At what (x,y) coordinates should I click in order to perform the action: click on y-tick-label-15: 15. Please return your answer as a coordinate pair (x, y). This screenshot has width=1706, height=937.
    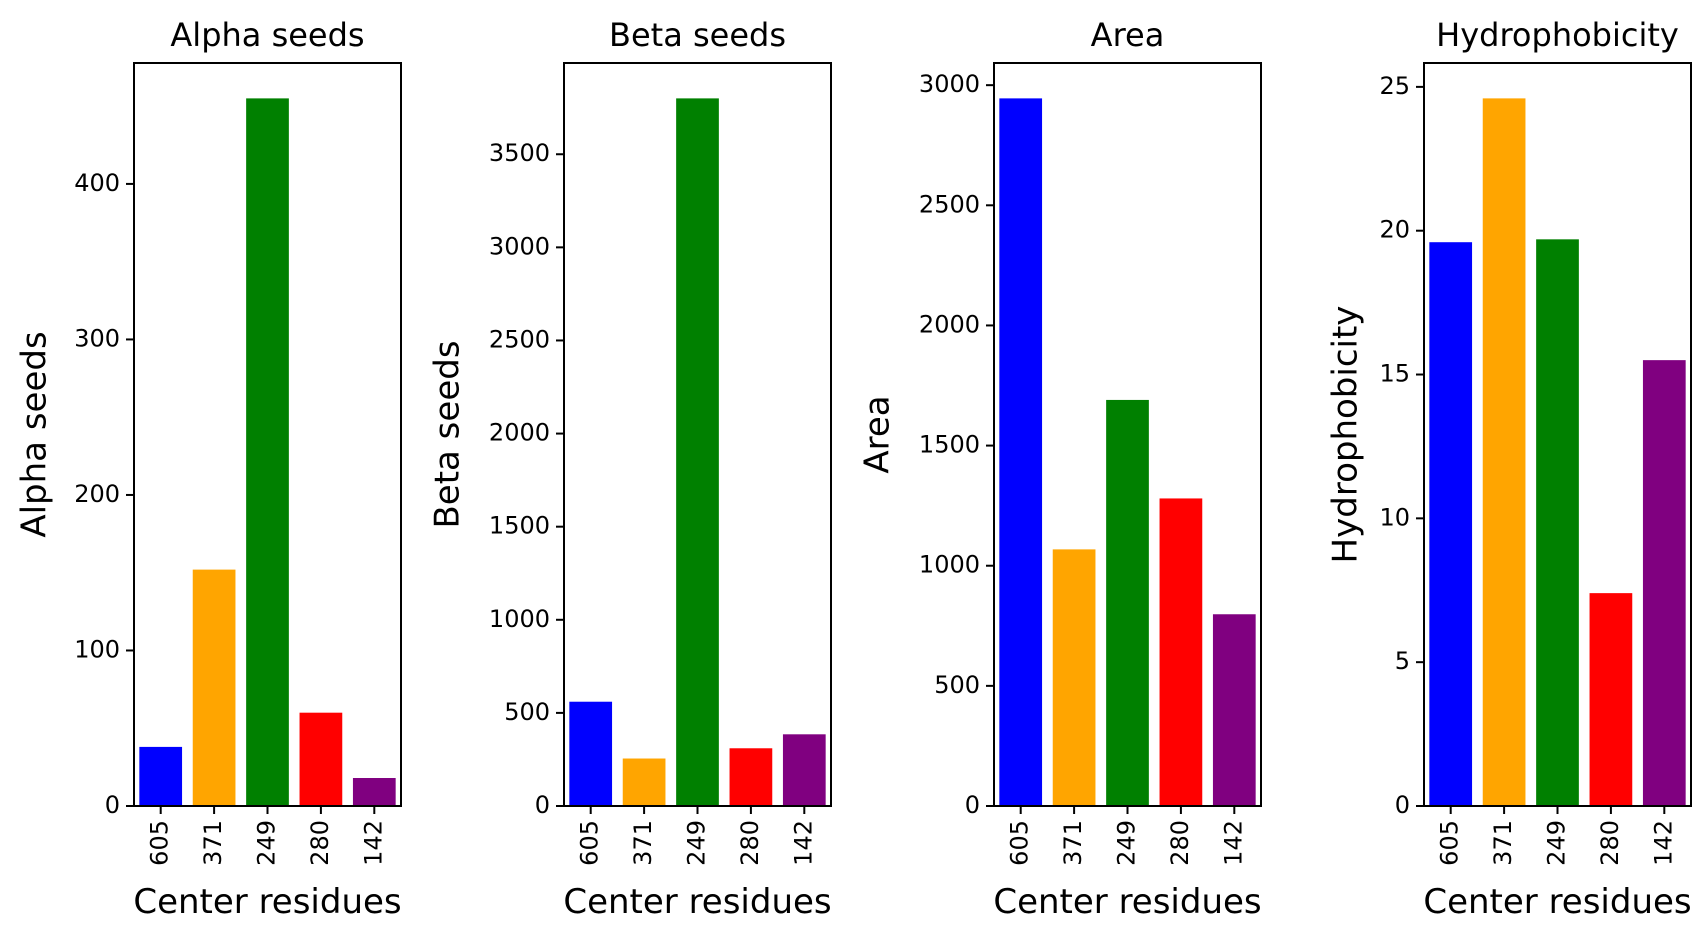
    Looking at the image, I should click on (1394, 374).